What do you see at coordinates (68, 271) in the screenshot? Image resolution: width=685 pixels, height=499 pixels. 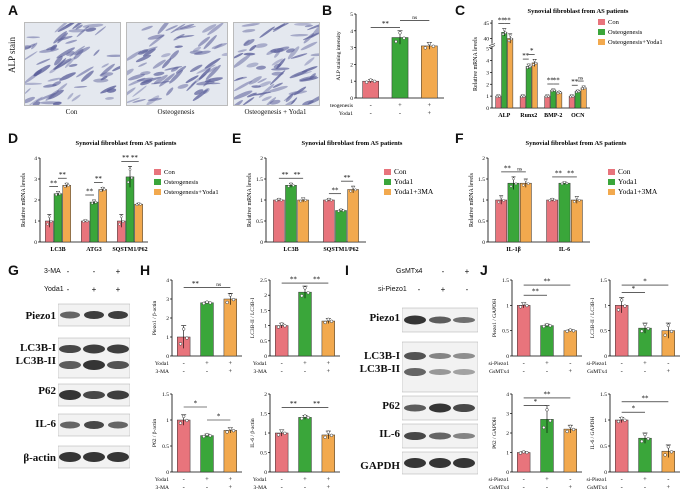 I see `g-sign: -` at bounding box center [68, 271].